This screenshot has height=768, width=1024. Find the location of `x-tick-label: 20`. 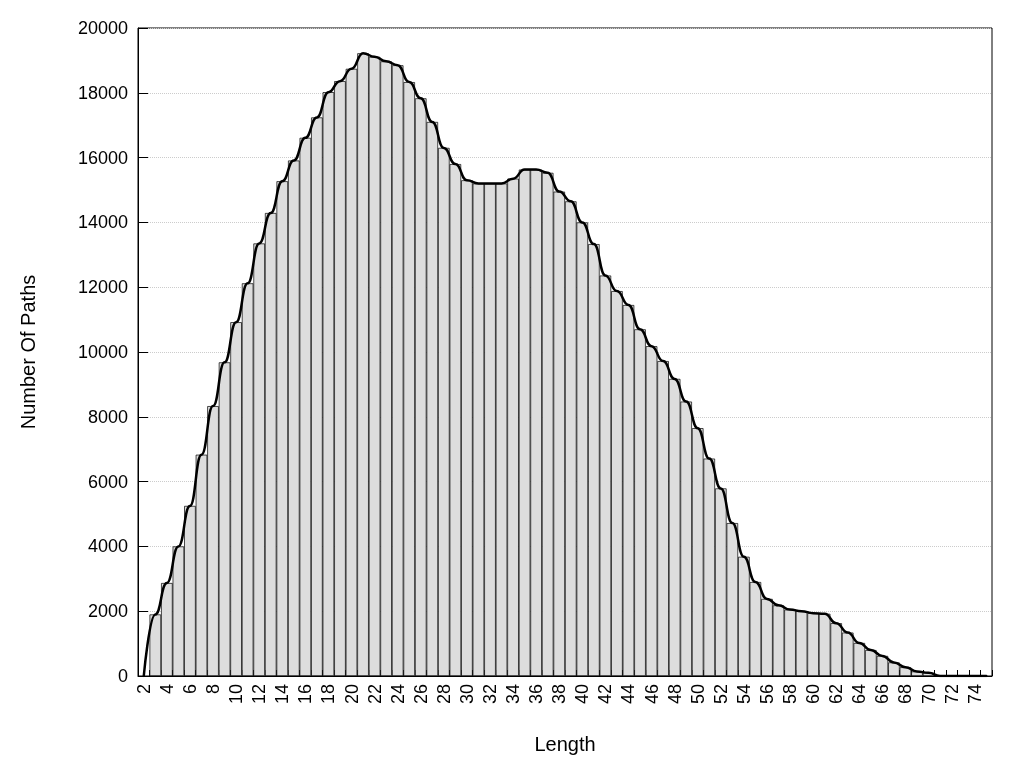

x-tick-label: 20 is located at coordinates (351, 694).